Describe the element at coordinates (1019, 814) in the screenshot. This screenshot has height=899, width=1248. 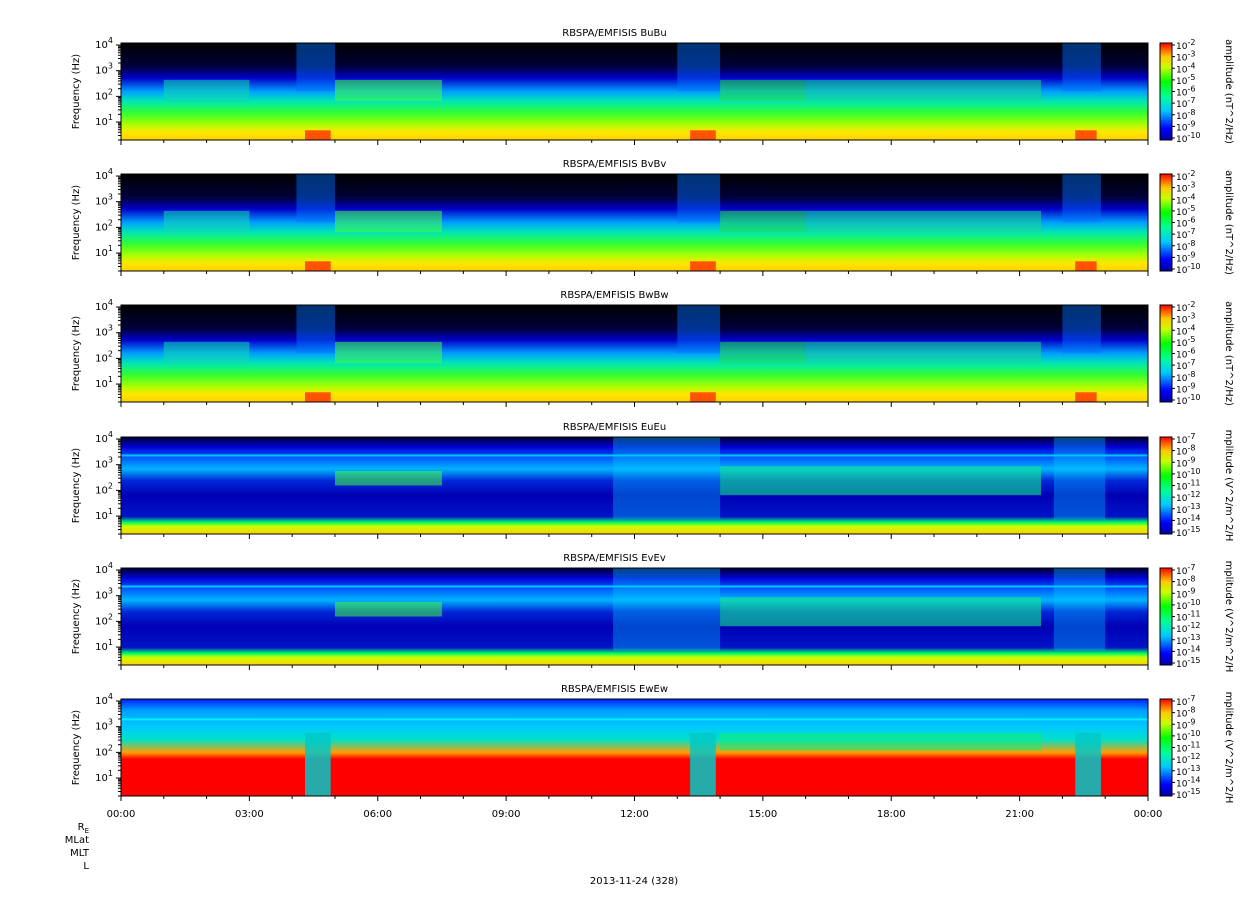
I see `x-tick-label: 21:00` at that location.